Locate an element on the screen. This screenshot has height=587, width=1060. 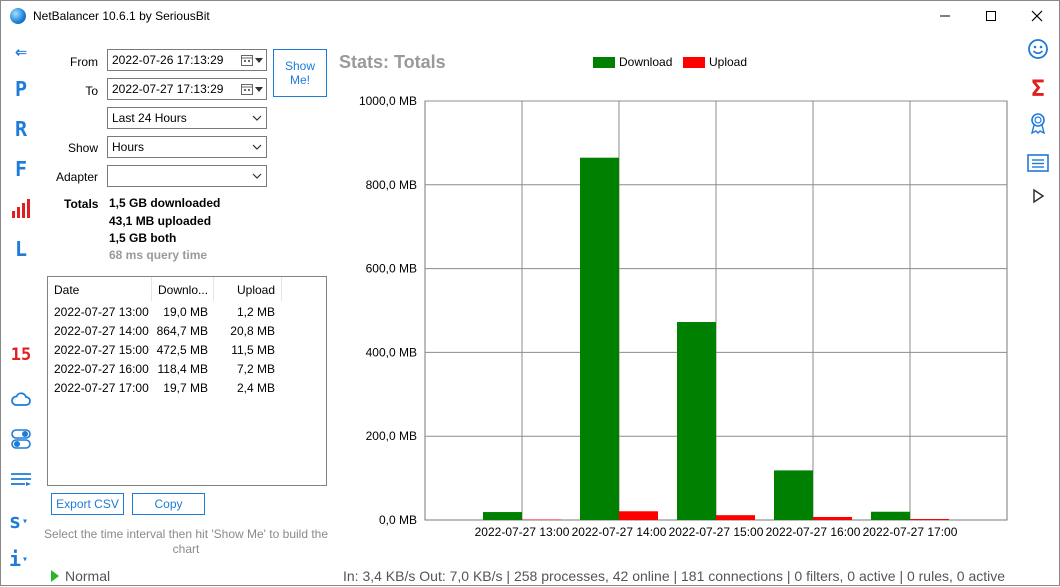
y-tick-label: 1000,0 MB is located at coordinates (388, 101).